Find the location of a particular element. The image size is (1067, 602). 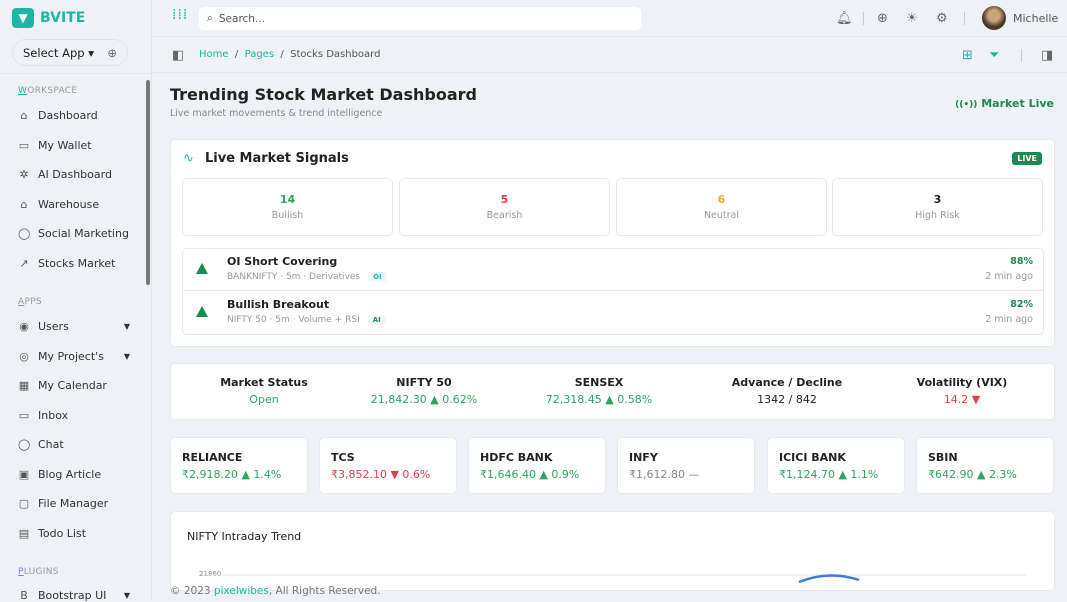

user-name: Michelle is located at coordinates (1036, 18).